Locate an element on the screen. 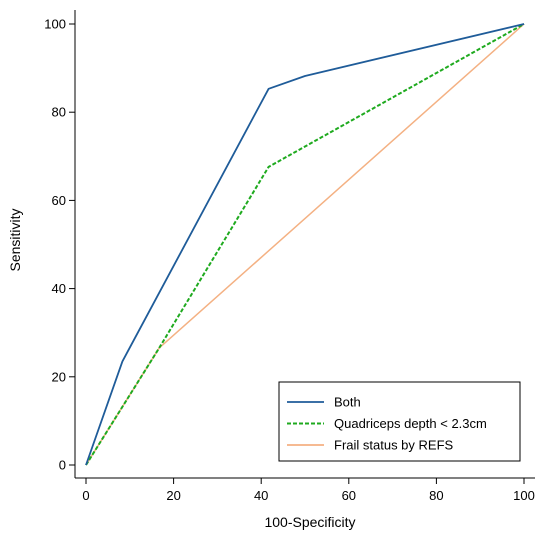  legend-label: Both is located at coordinates (347, 402).